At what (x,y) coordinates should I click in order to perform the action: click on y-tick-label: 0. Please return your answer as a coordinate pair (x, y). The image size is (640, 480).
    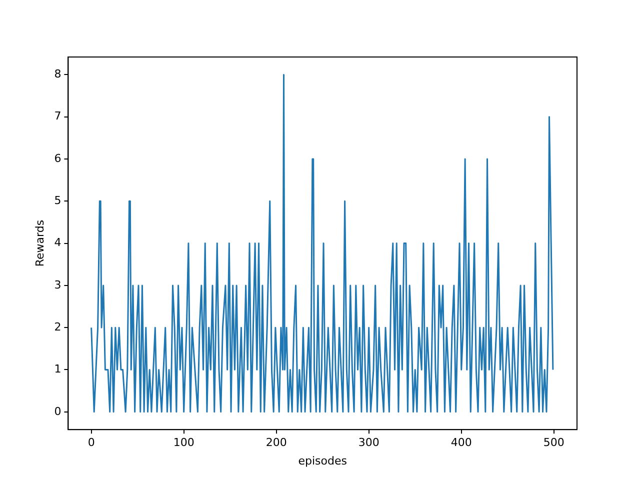
    Looking at the image, I should click on (58, 411).